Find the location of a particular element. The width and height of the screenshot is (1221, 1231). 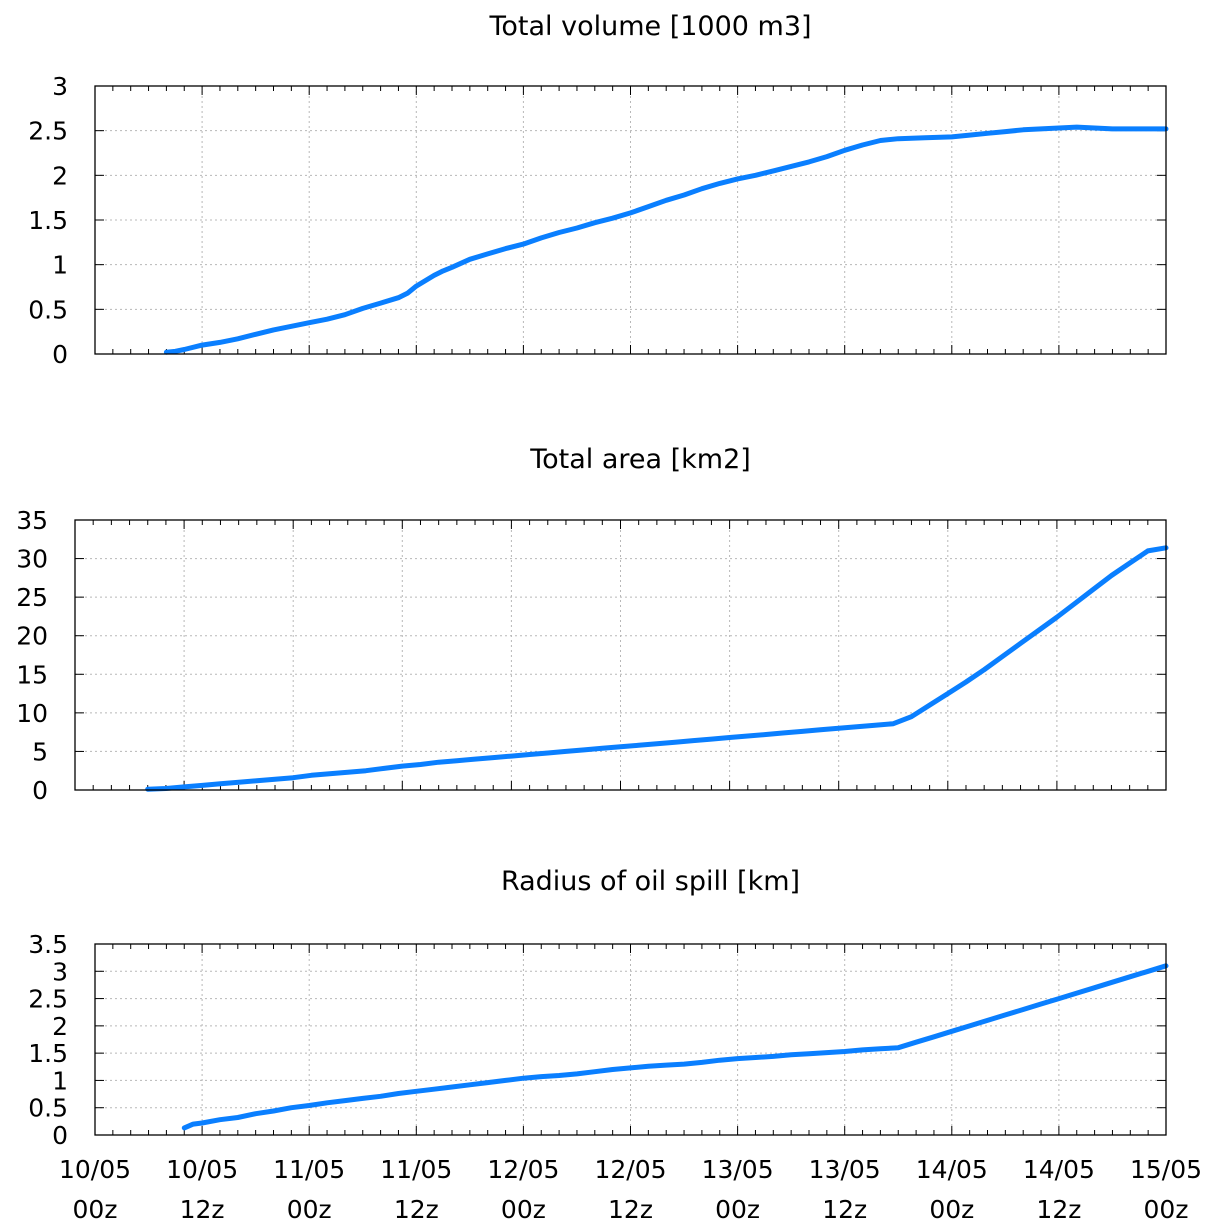

chart-title: Total volume [1000 m3] is located at coordinates (649, 26).